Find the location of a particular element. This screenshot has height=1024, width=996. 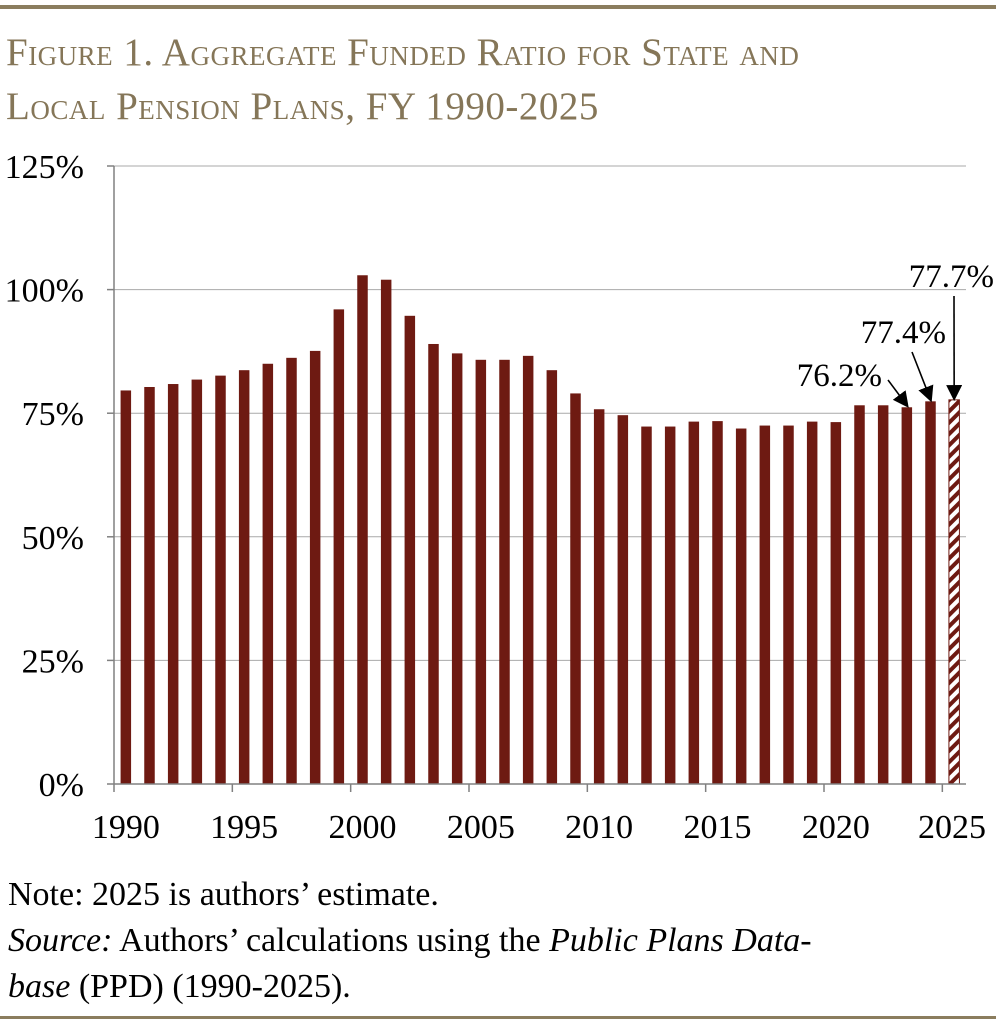

source-text-1: Authors’ calculations using the is located at coordinates (331, 940).